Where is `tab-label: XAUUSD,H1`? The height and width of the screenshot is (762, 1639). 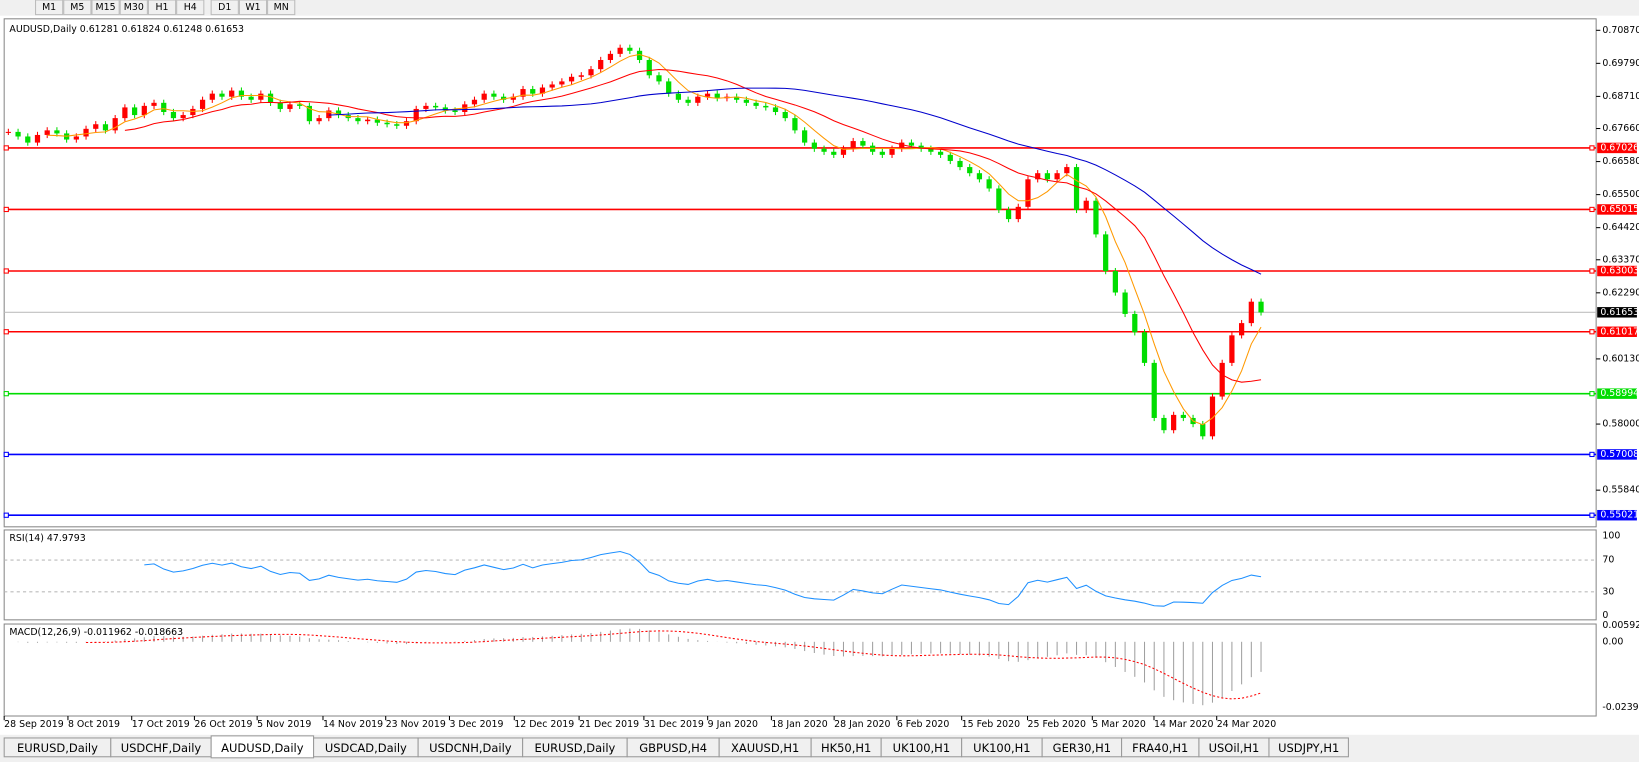 tab-label: XAUUSD,H1 is located at coordinates (765, 748).